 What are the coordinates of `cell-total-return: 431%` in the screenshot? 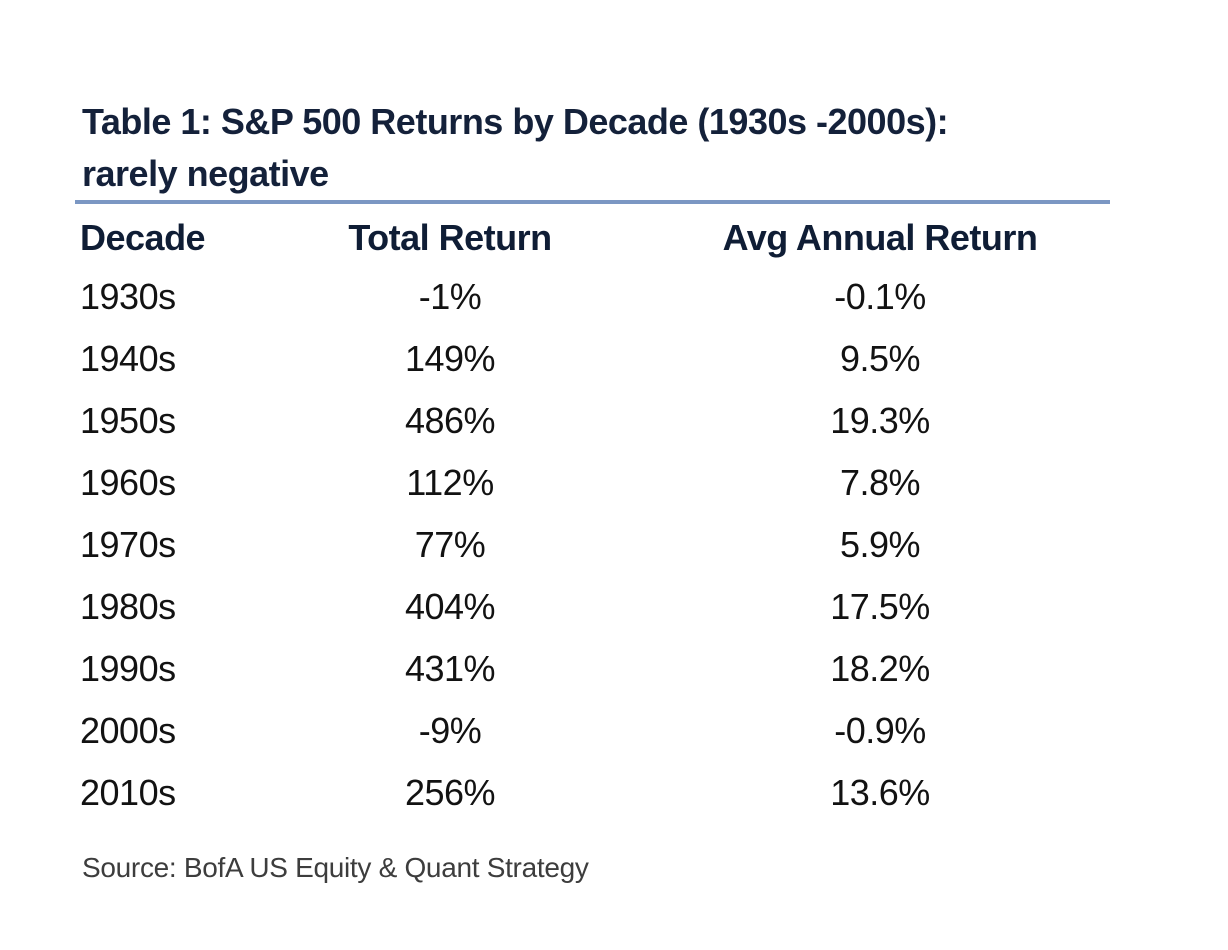 It's located at (450, 668).